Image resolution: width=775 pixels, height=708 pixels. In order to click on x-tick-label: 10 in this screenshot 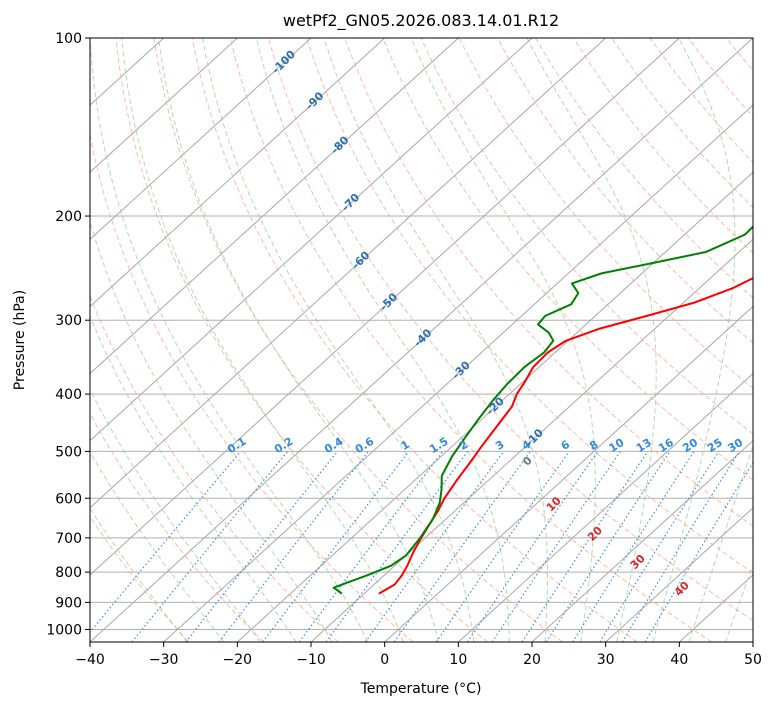, I will do `click(458, 660)`.